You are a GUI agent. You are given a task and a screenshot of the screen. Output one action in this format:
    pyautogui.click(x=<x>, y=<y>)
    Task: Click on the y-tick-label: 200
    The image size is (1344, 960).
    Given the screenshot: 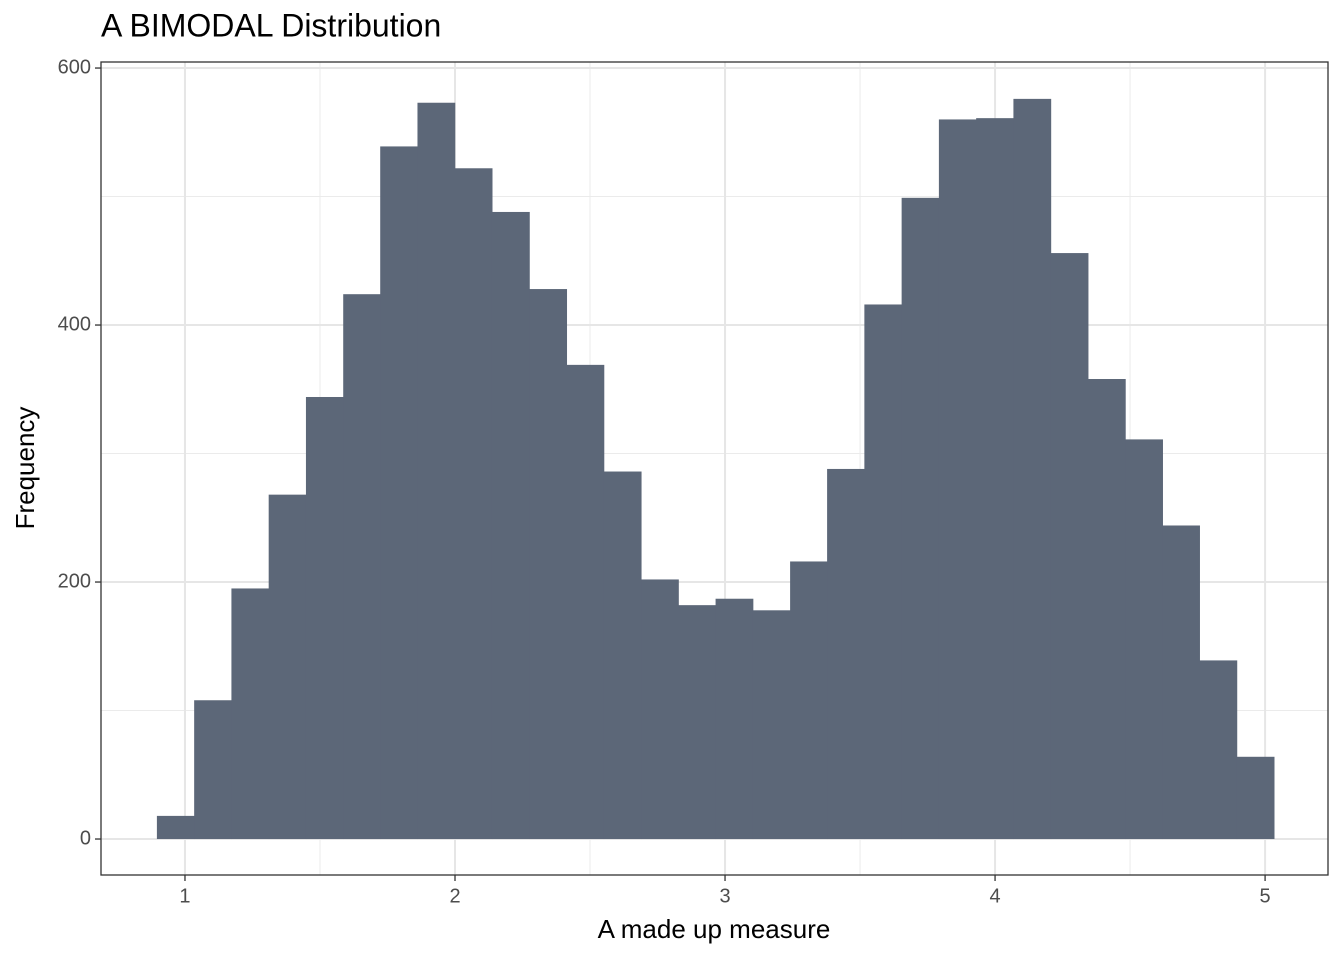 What is the action you would take?
    pyautogui.click(x=74, y=581)
    